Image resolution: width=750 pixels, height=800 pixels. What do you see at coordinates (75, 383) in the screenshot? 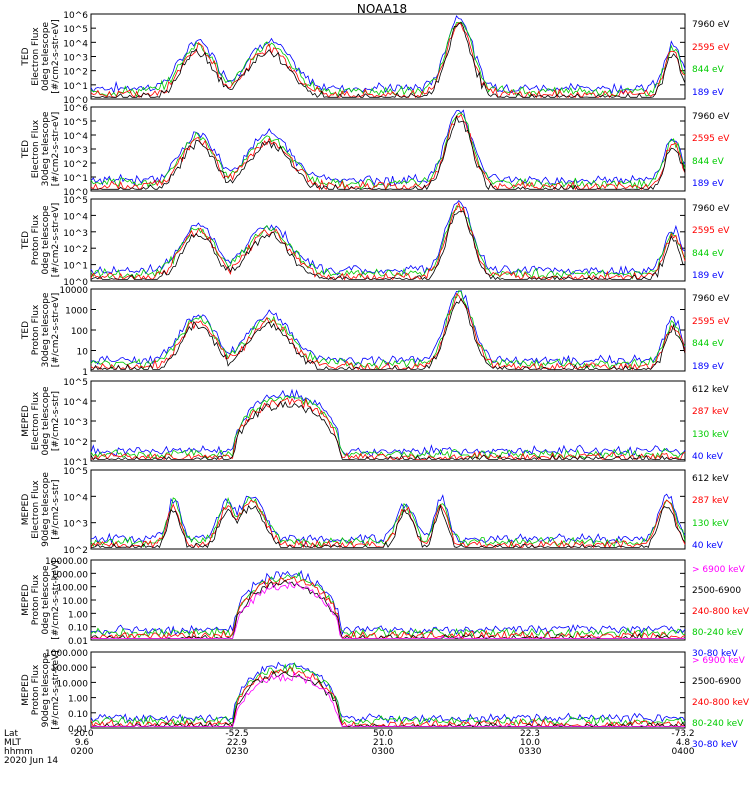
I see `y-tick-label: 10^5` at bounding box center [75, 383].